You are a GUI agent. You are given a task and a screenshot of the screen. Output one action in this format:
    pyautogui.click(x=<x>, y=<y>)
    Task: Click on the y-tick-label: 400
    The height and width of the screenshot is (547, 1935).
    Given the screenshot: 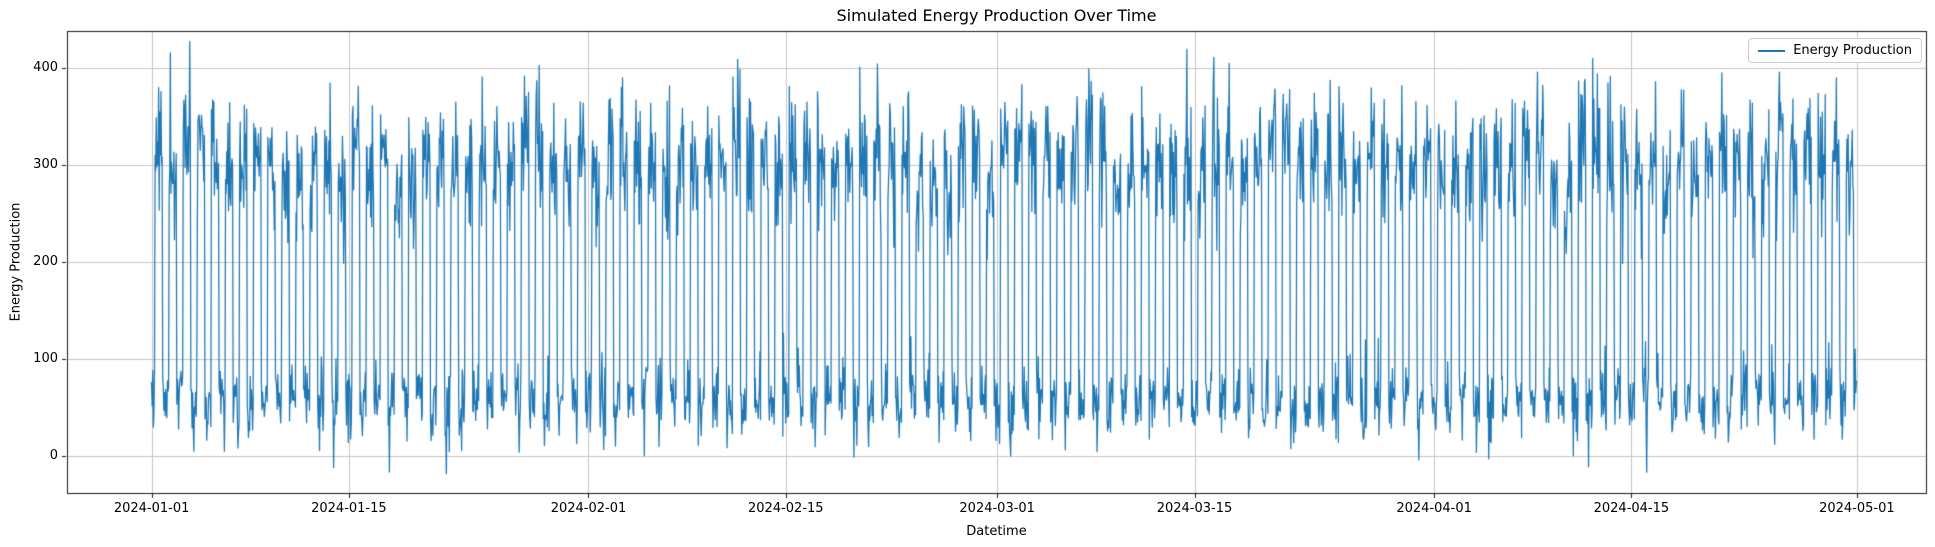 What is the action you would take?
    pyautogui.click(x=45, y=68)
    